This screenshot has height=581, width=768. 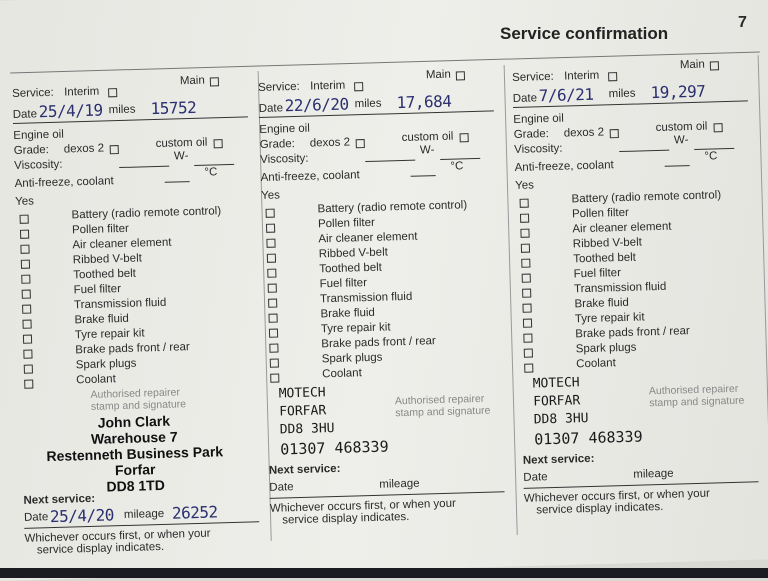 I want to click on antifreeze-blank, so click(x=423, y=172).